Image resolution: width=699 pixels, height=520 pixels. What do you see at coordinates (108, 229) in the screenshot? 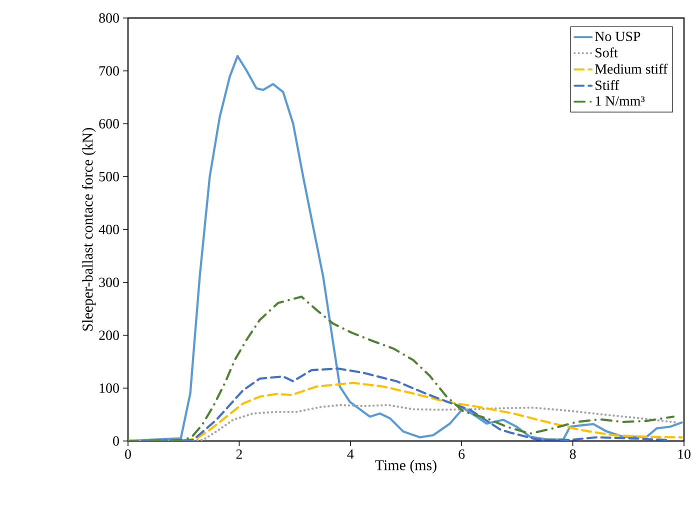
I see `y-tick-label: 400` at bounding box center [108, 229].